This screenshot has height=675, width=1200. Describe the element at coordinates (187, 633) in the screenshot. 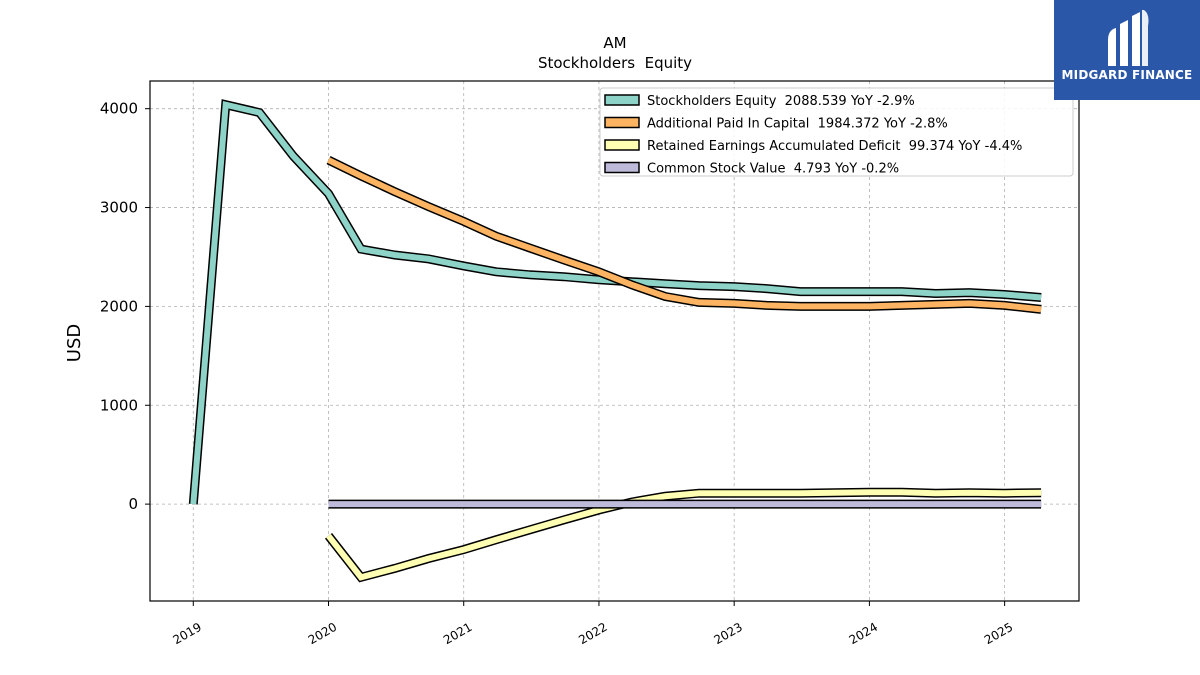

I see `x-tick-label: 2019` at that location.